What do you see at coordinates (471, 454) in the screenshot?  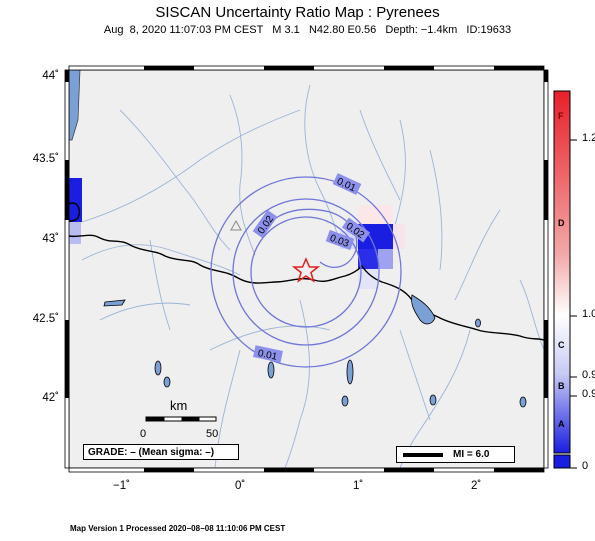 I see `mi-label: MI = 6.0` at bounding box center [471, 454].